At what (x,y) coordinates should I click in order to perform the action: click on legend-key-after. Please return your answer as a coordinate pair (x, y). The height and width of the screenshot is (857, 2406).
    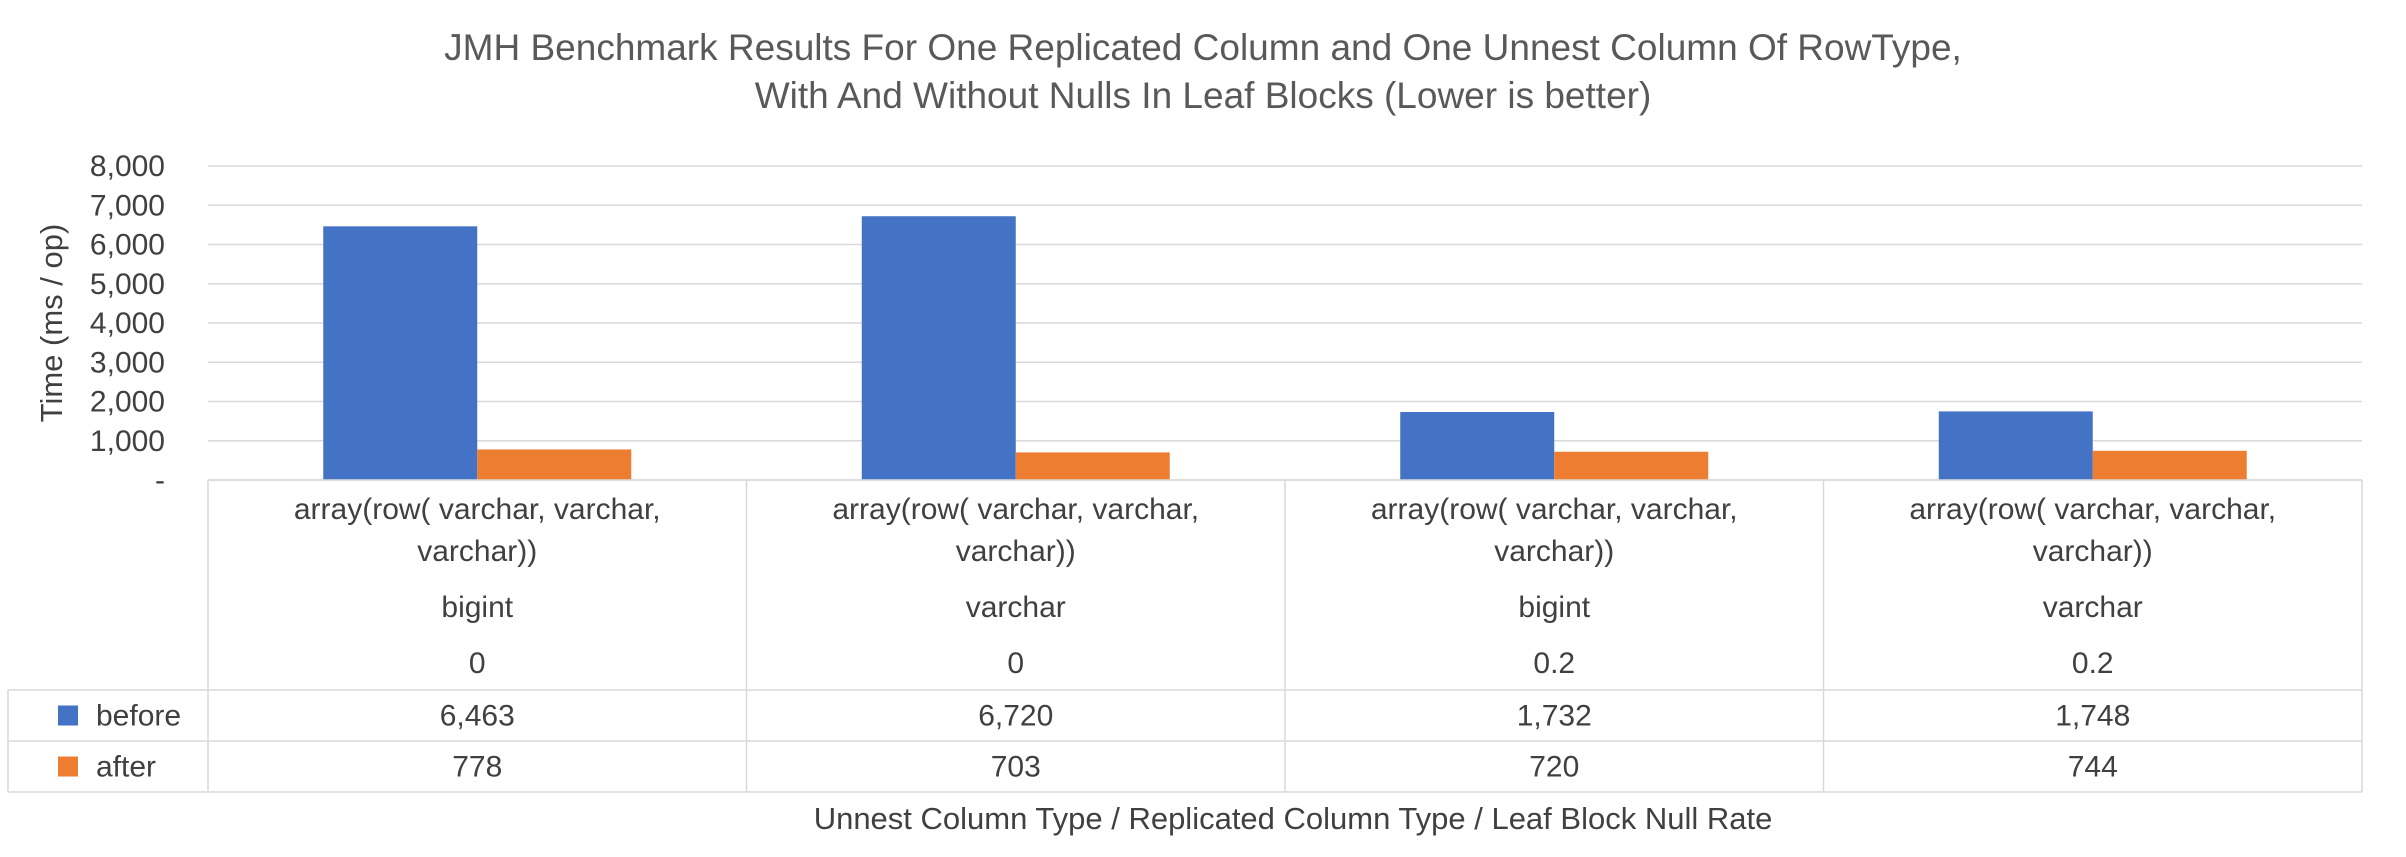
    Looking at the image, I should click on (68, 766).